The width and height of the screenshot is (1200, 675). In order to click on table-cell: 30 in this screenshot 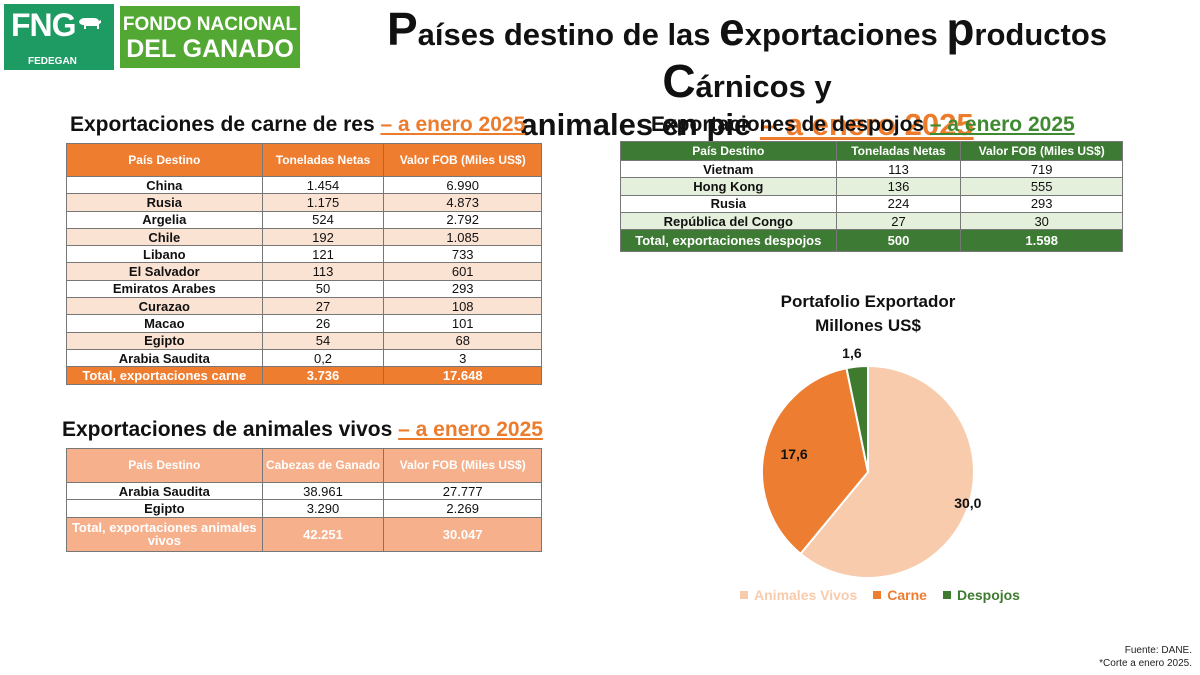, I will do `click(1041, 221)`.